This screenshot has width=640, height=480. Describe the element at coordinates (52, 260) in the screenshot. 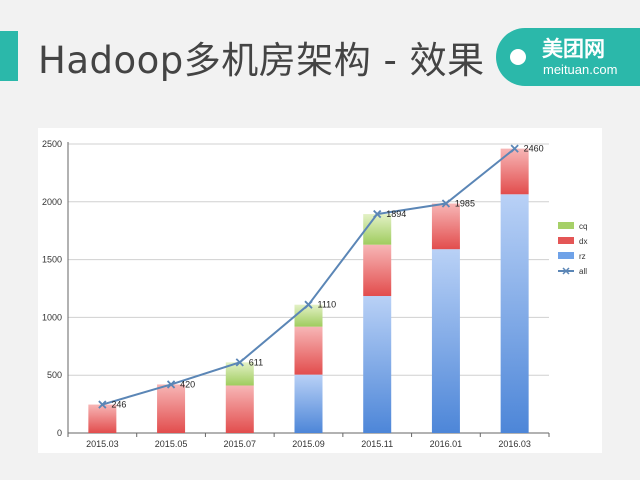

I see `y-tick-label: 1500` at that location.